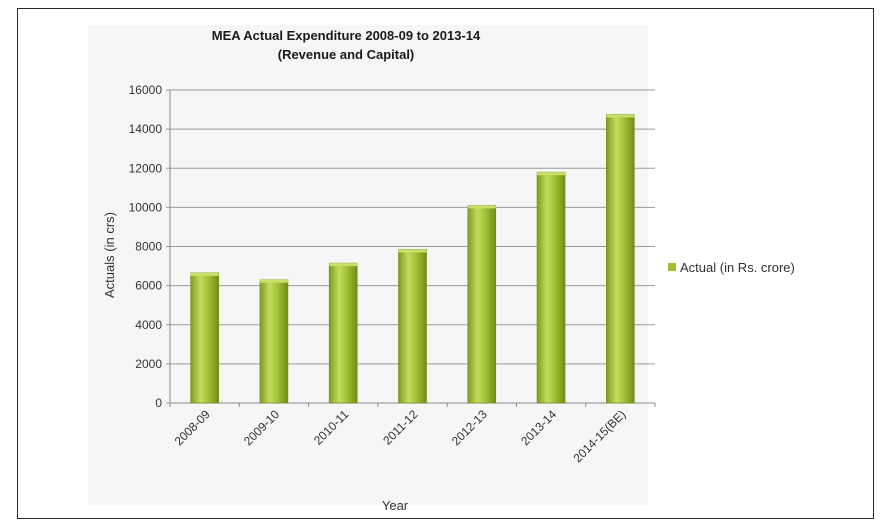 Image resolution: width=885 pixels, height=521 pixels. Describe the element at coordinates (148, 286) in the screenshot. I see `y-tick-label: 6000` at that location.